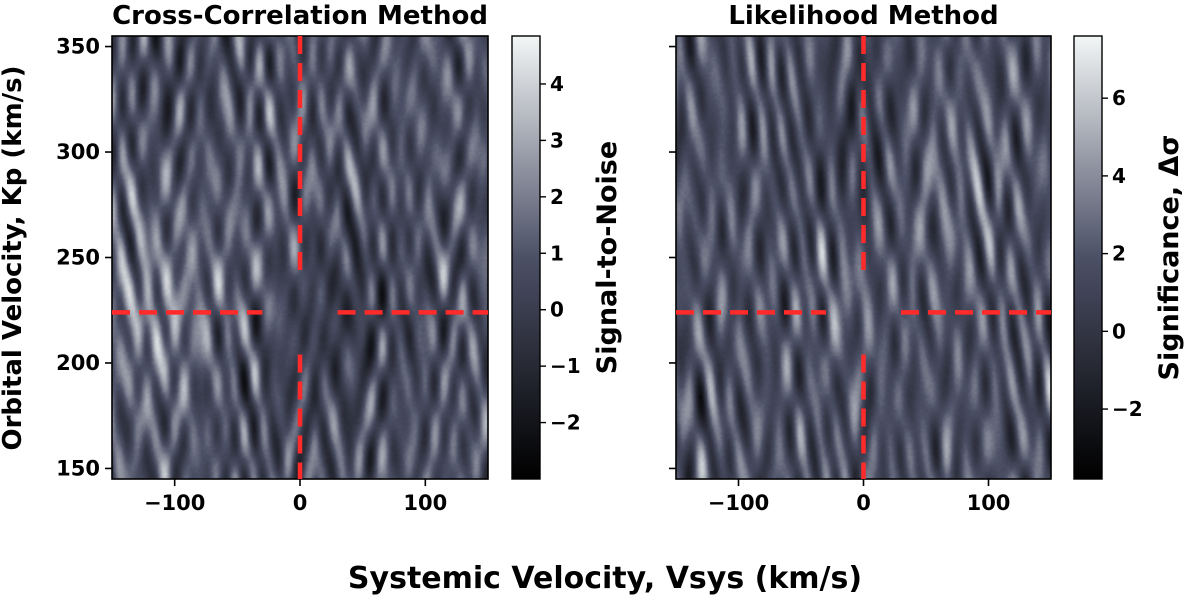 The image size is (1200, 599). What do you see at coordinates (78, 363) in the screenshot?
I see `y-tick-label: 200` at bounding box center [78, 363].